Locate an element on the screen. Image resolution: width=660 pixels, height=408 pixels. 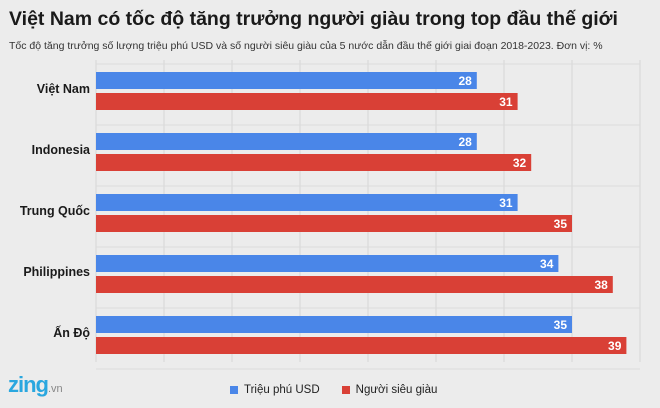
category-label: Việt Nam is located at coordinates (63, 89).